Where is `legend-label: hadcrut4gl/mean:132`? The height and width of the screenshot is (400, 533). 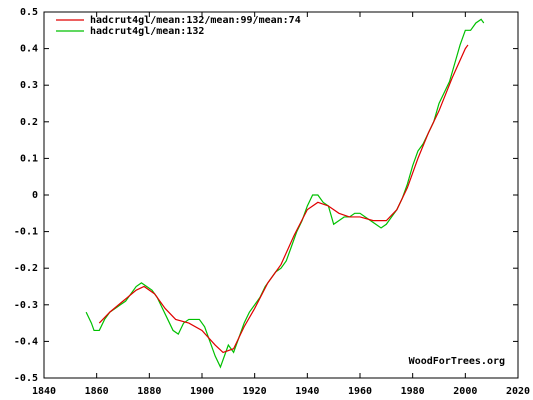 legend-label: hadcrut4gl/mean:132 is located at coordinates (147, 31).